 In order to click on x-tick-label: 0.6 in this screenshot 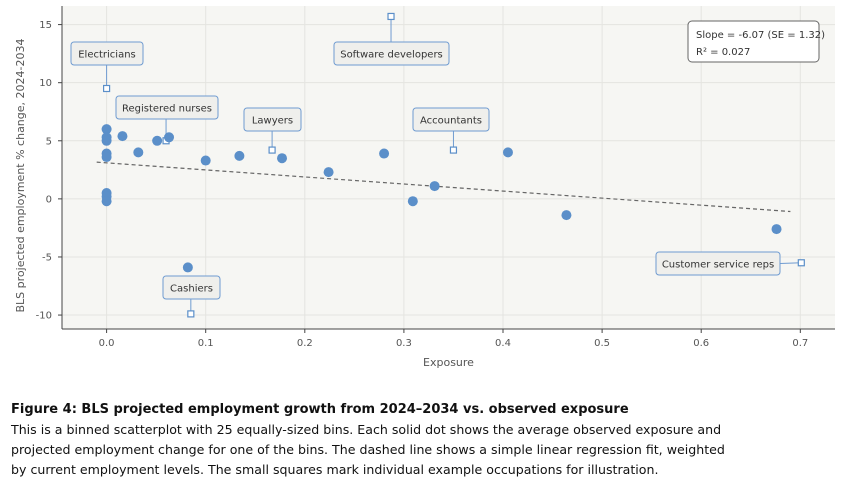, I will do `click(701, 343)`.